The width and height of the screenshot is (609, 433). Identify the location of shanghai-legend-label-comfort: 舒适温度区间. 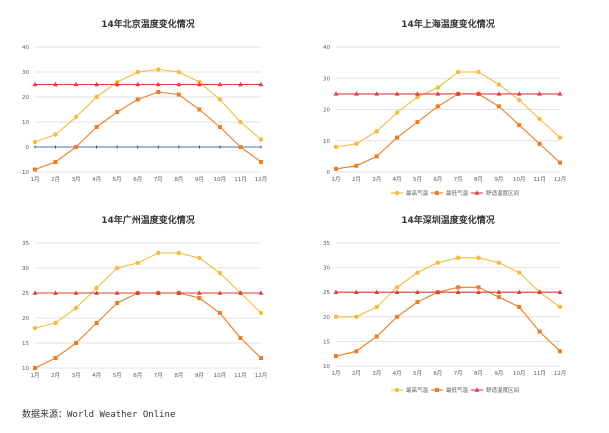
(502, 193).